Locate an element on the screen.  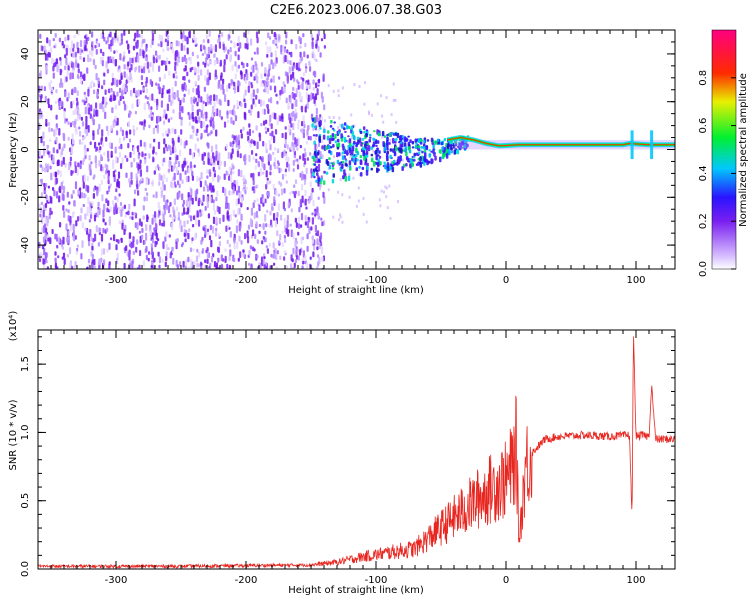
x-tick-label: -300 is located at coordinates (116, 280).